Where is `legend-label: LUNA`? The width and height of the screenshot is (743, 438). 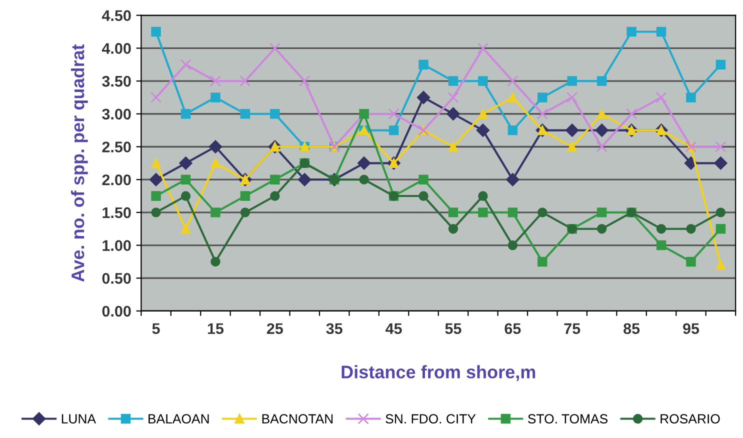 legend-label: LUNA is located at coordinates (79, 419).